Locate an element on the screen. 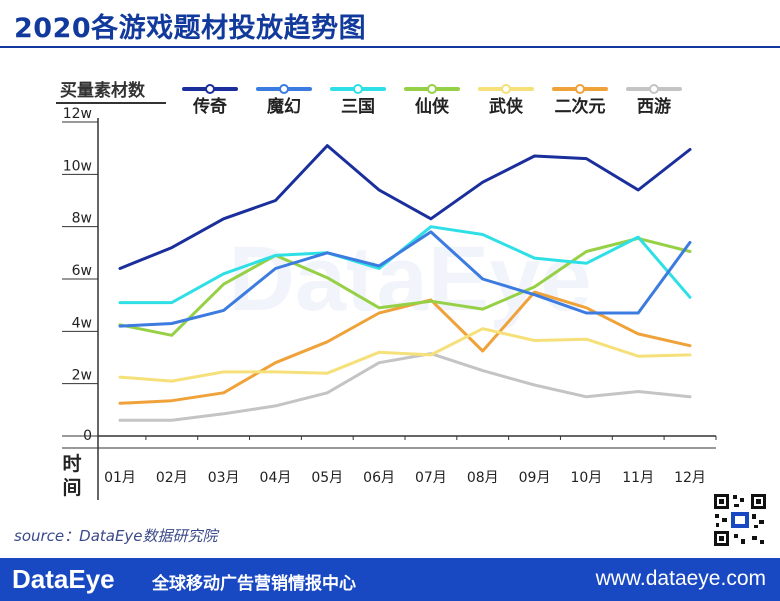 The height and width of the screenshot is (601, 780). x-tick-label: 05月 is located at coordinates (327, 478).